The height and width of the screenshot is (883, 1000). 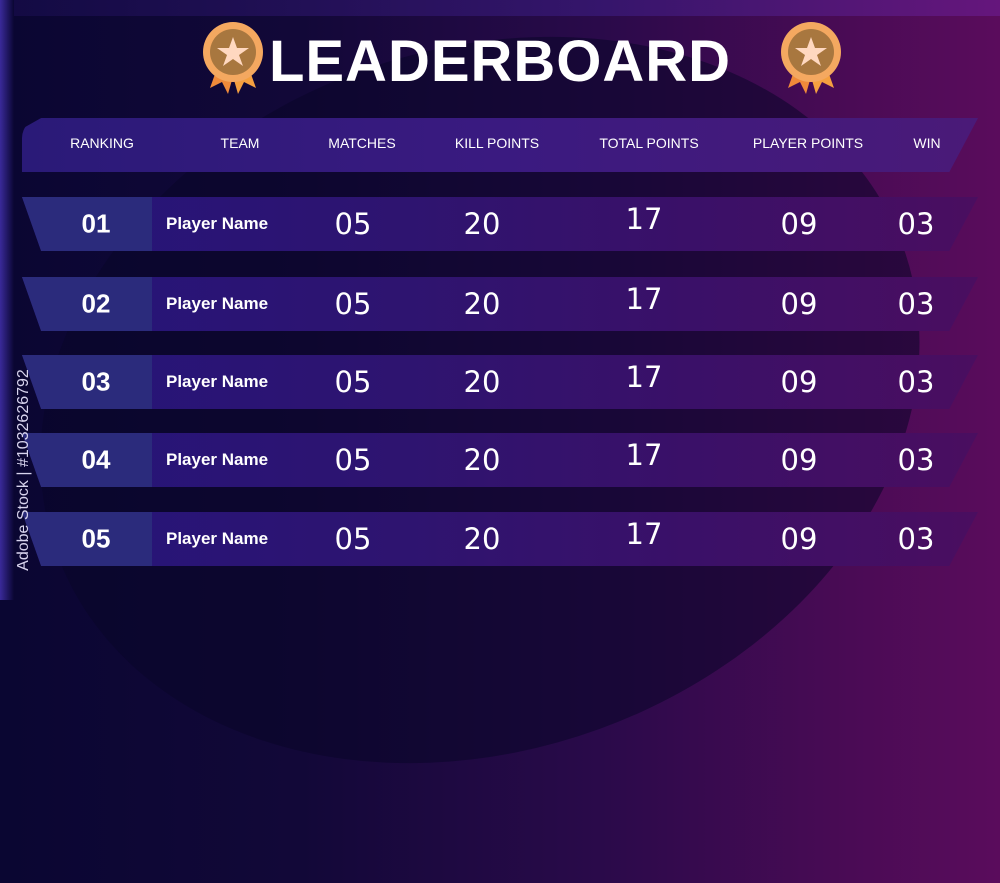 What do you see at coordinates (96, 303) in the screenshot?
I see `rank-cell: 02` at bounding box center [96, 303].